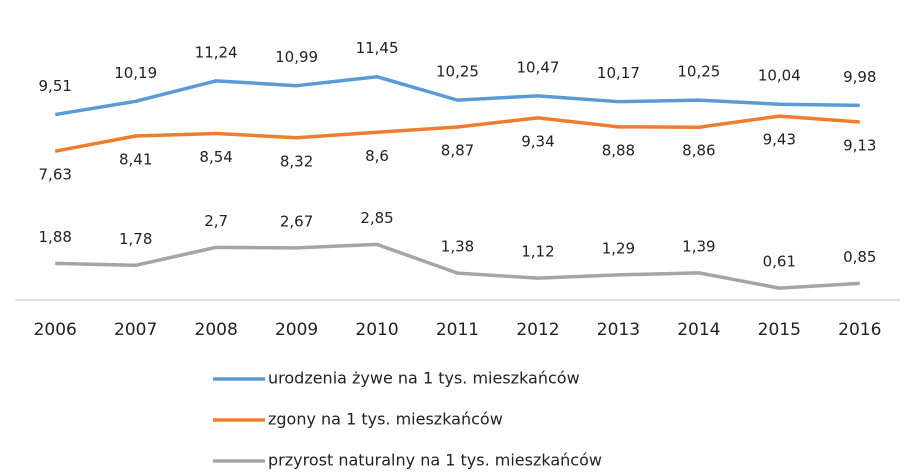  What do you see at coordinates (215, 157) in the screenshot?
I see `data-label: 8,54` at bounding box center [215, 157].